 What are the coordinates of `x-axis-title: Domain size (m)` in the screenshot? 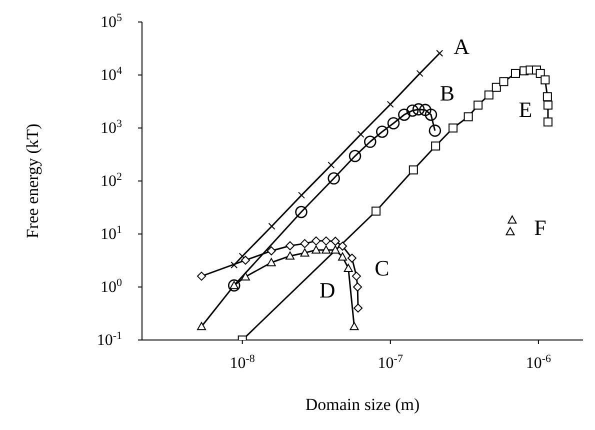 It's located at (362, 404).